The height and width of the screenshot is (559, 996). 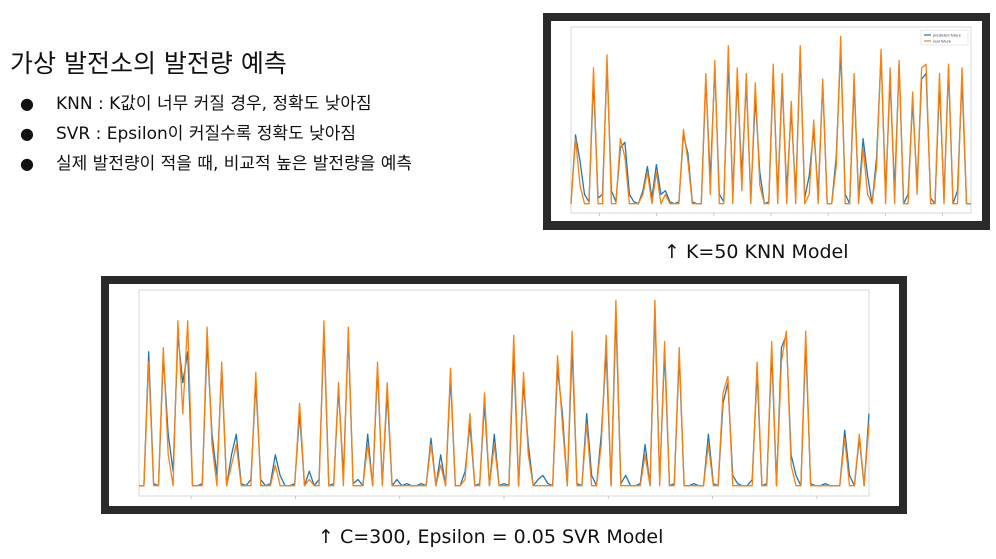 I want to click on bullet-text: SVR : Epsilon이 커질수록 정확도 낮아짐, so click(x=206, y=134).